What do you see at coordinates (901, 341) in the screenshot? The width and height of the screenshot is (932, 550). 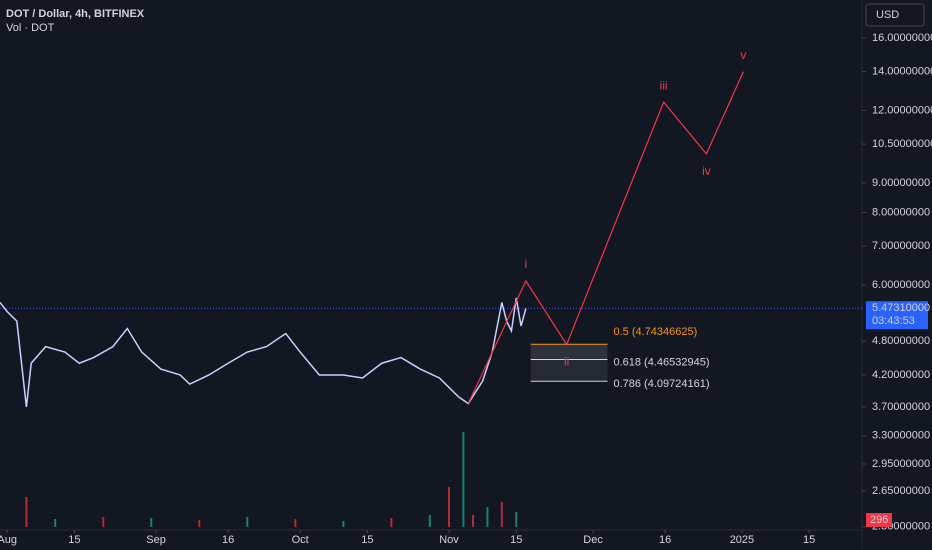 I see `y-tick-label: 4.80000000` at bounding box center [901, 341].